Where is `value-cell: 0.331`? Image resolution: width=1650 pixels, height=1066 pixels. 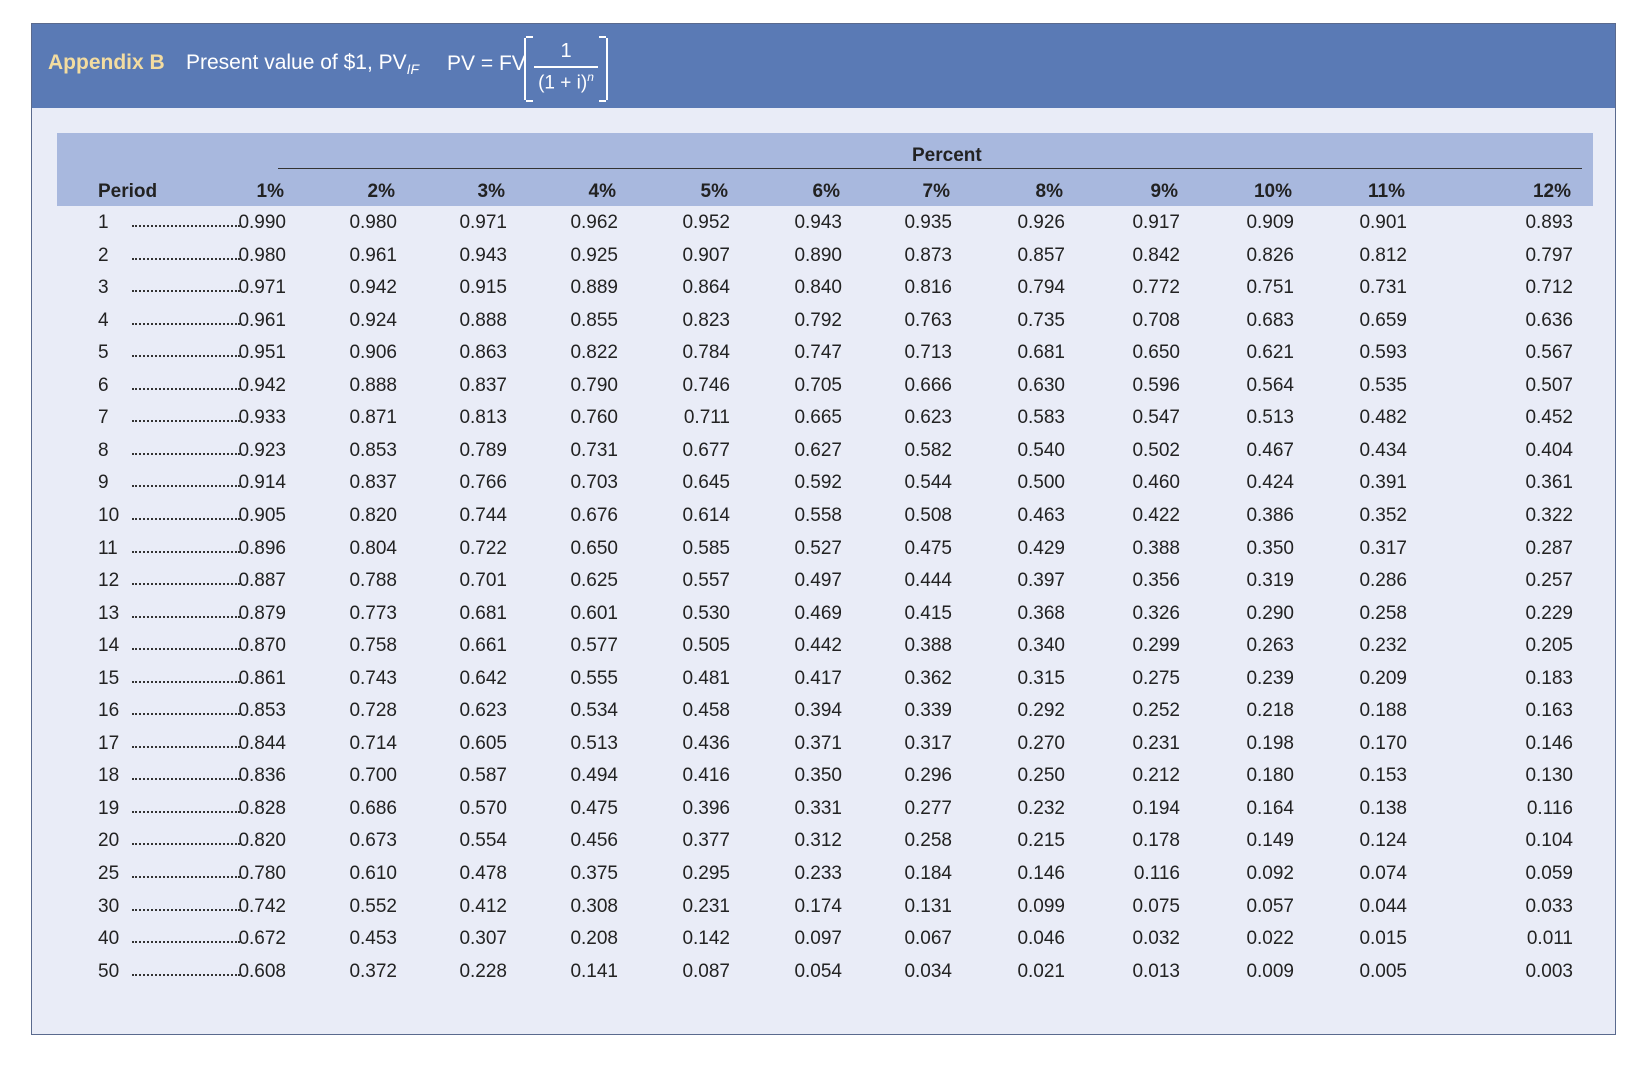 value-cell: 0.331 is located at coordinates (818, 808).